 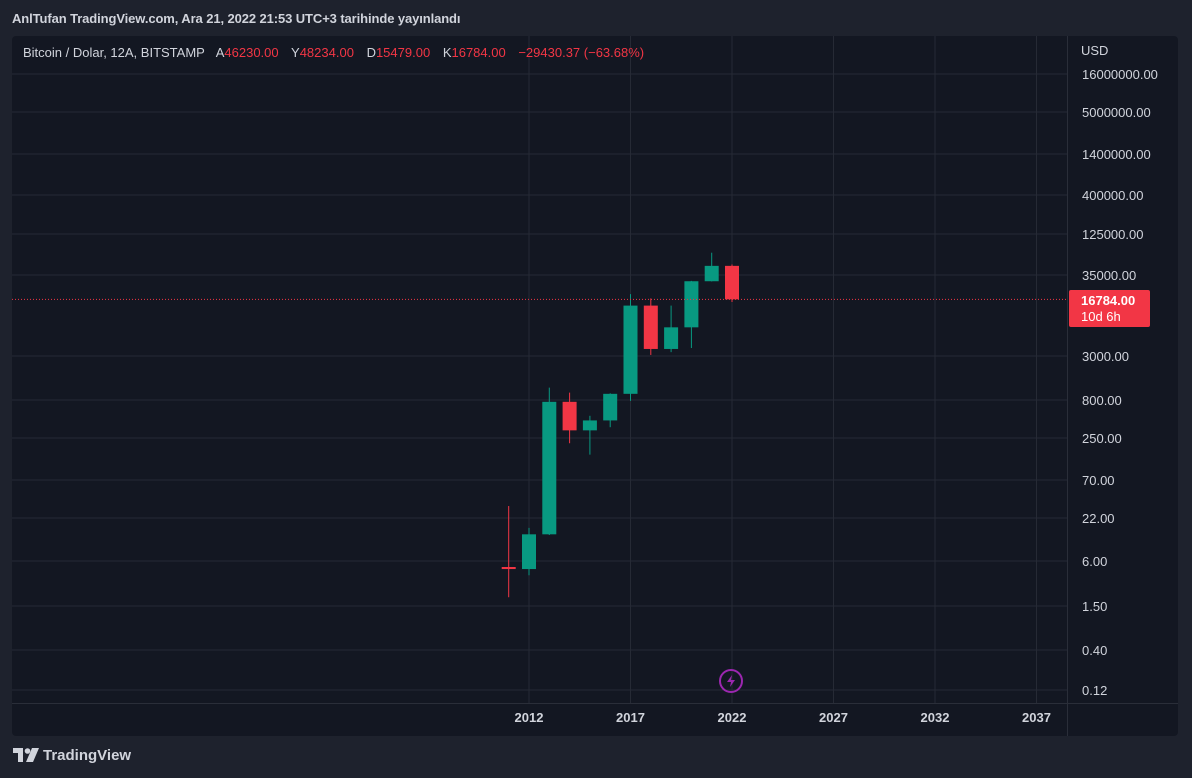 What do you see at coordinates (1098, 518) in the screenshot?
I see `y-tick-label: 22.00` at bounding box center [1098, 518].